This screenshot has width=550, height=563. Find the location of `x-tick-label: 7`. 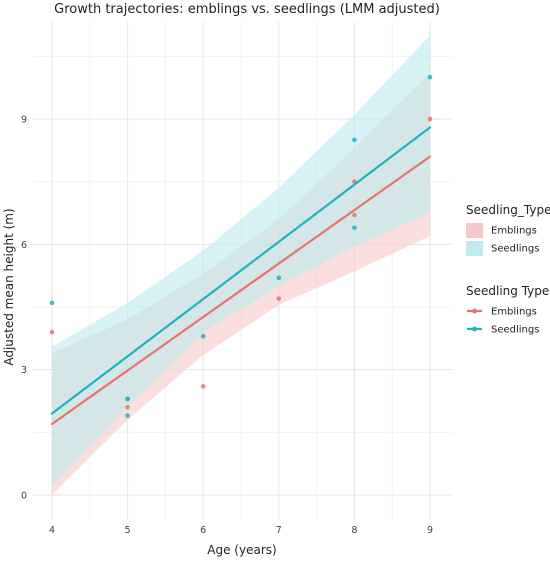

x-tick-label: 7 is located at coordinates (279, 530).